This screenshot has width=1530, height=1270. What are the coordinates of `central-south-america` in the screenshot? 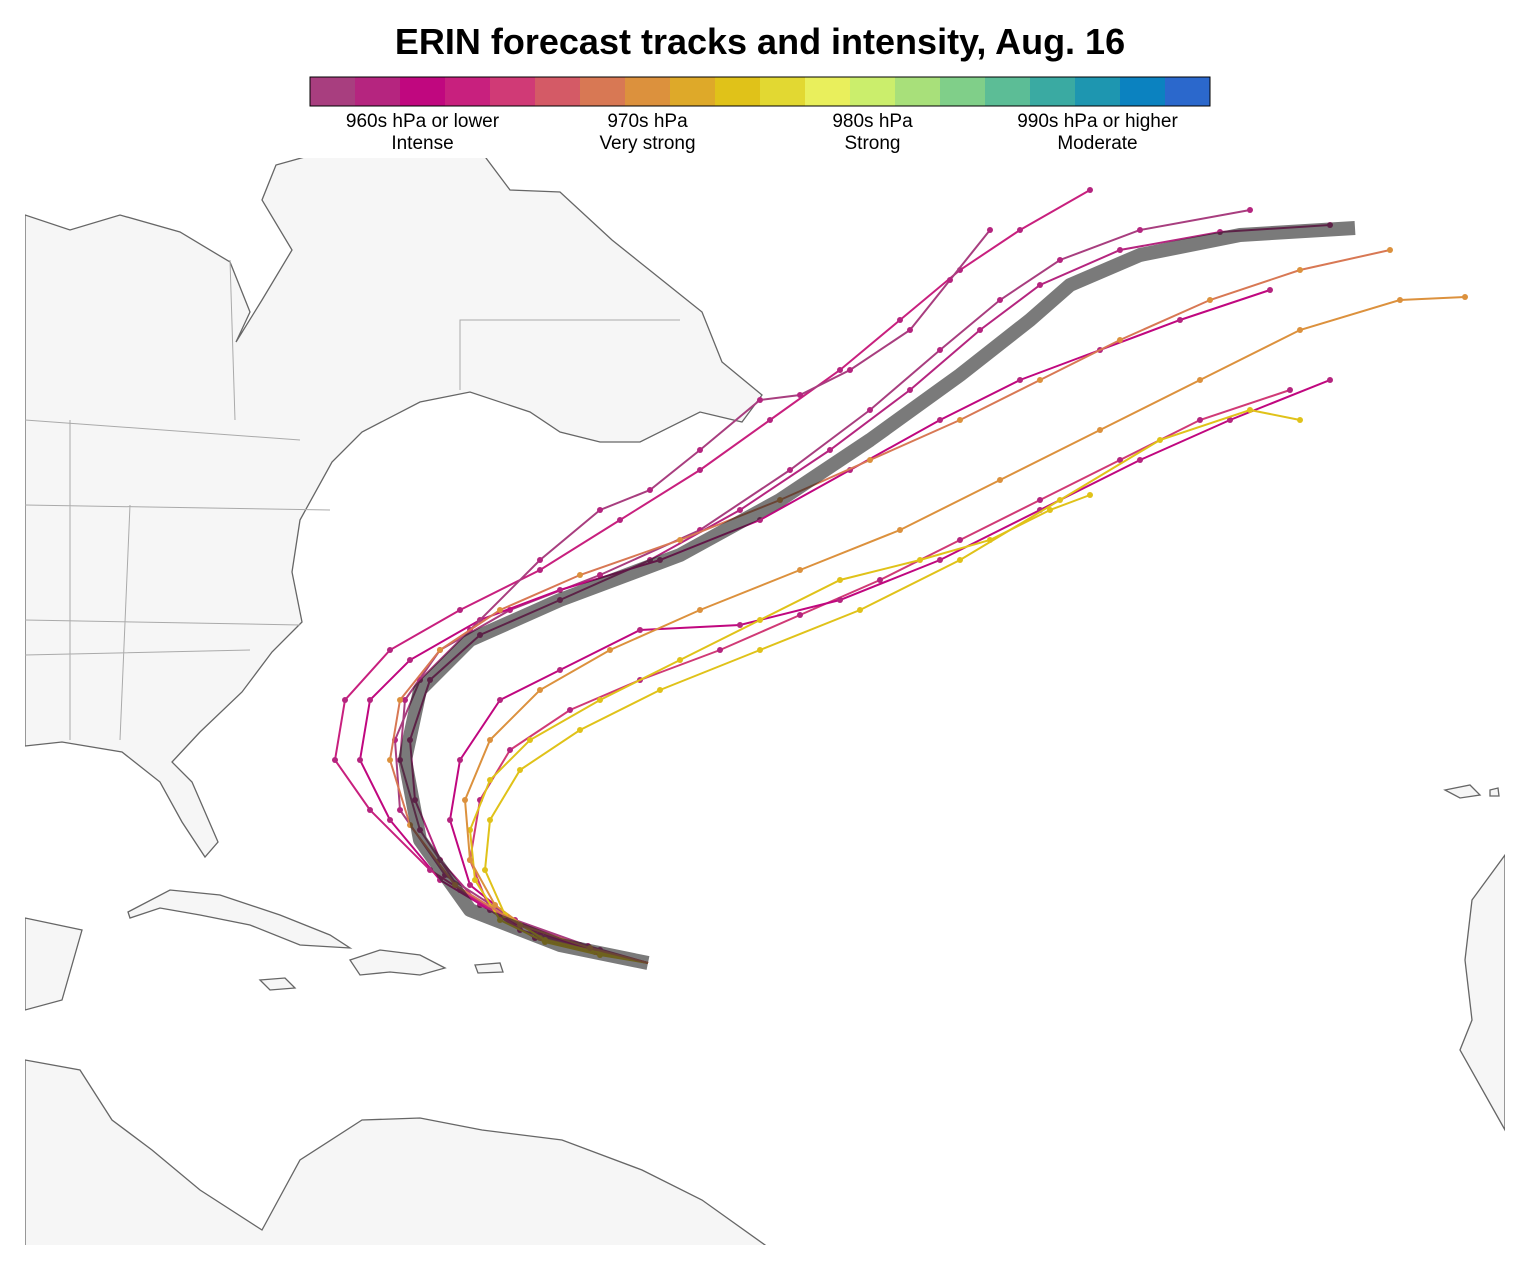 It's located at (396, 1152).